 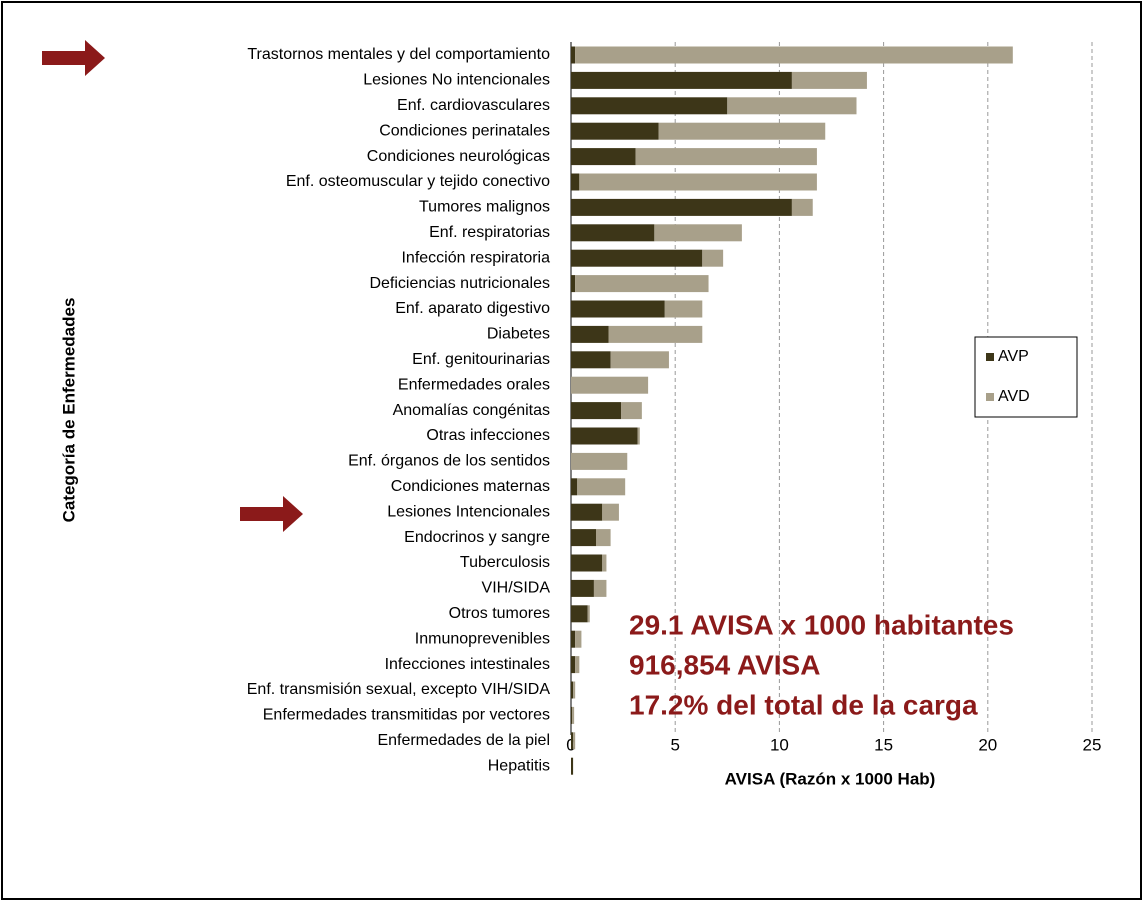 I want to click on y-tick-label: Enf. órganos de los sentidos, so click(x=449, y=461).